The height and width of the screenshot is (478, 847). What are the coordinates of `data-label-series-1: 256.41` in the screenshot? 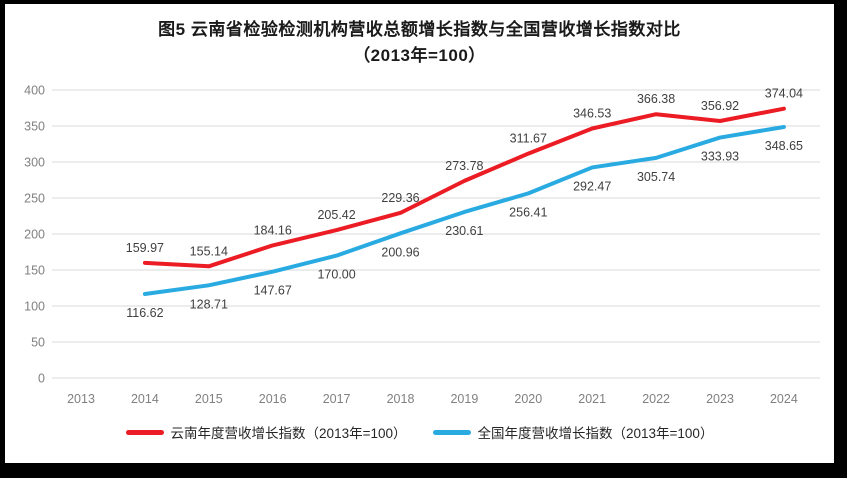 It's located at (528, 212).